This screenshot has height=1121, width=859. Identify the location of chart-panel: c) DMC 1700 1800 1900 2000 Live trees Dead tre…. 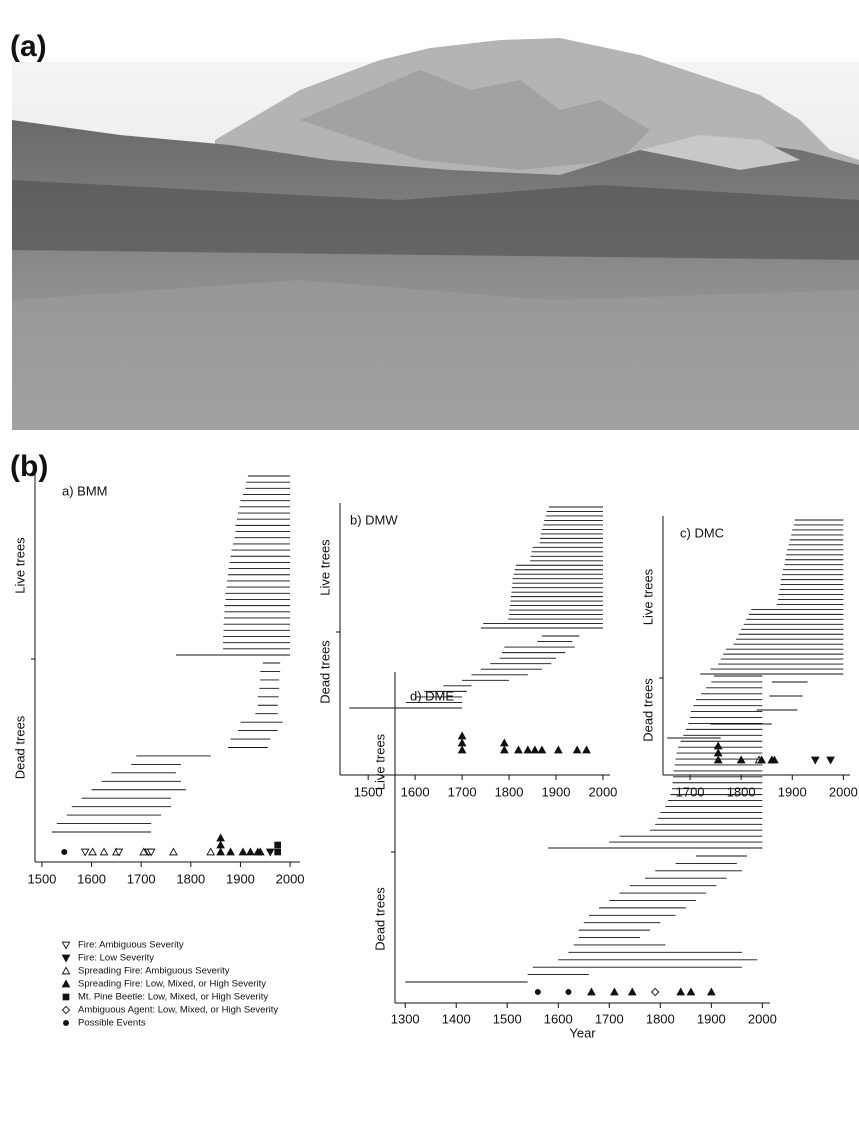
(749, 657).